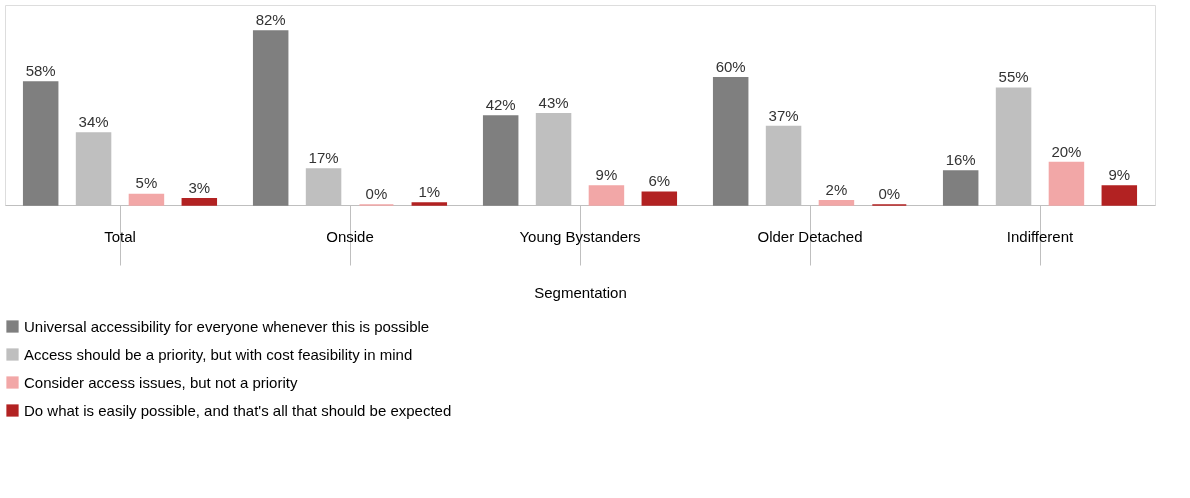  Describe the element at coordinates (146, 183) in the screenshot. I see `data-label: 5%` at that location.